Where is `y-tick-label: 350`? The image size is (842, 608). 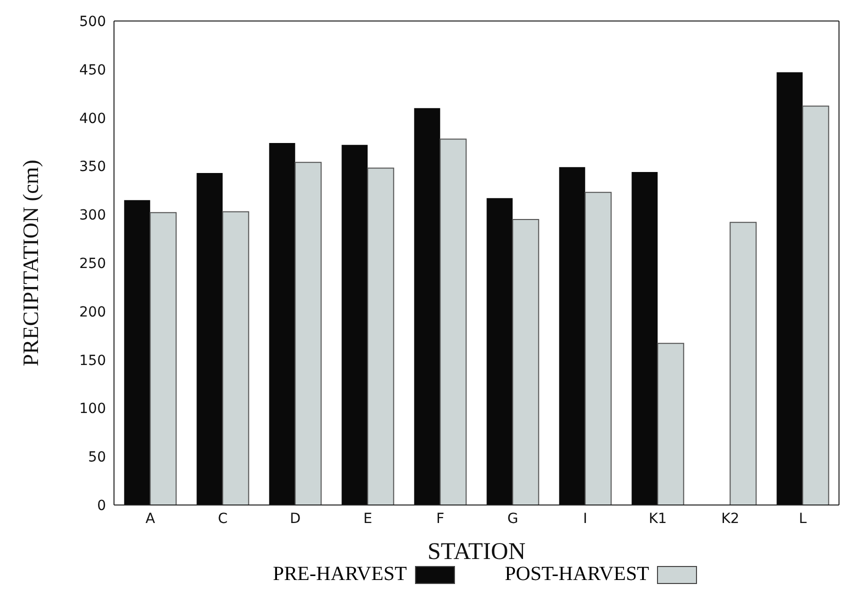
y-tick-label: 350 is located at coordinates (92, 167).